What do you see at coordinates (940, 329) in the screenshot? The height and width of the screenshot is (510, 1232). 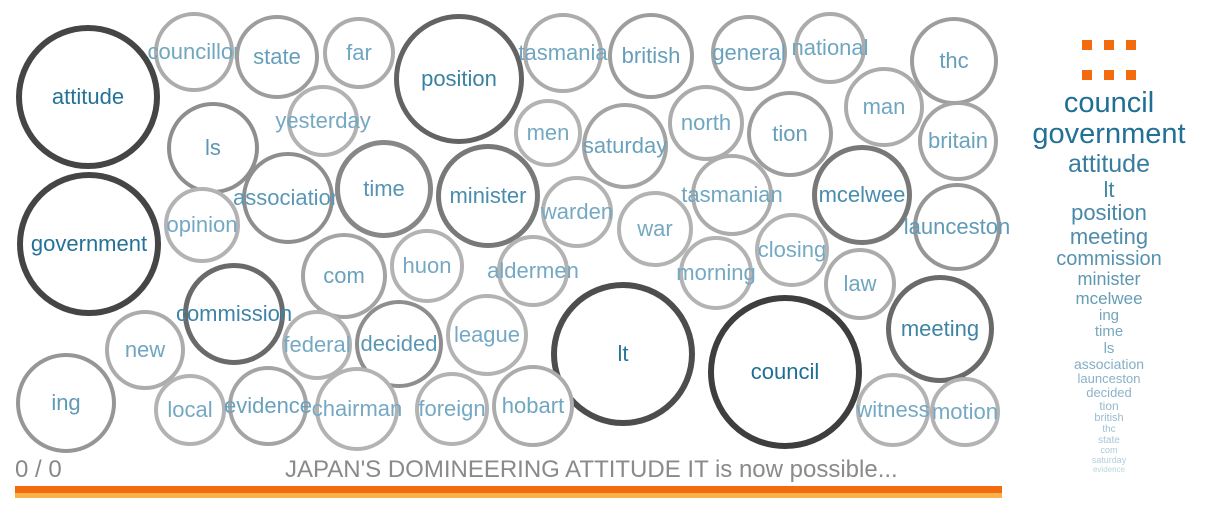 I see `word-bubble-meeting: meeting` at bounding box center [940, 329].